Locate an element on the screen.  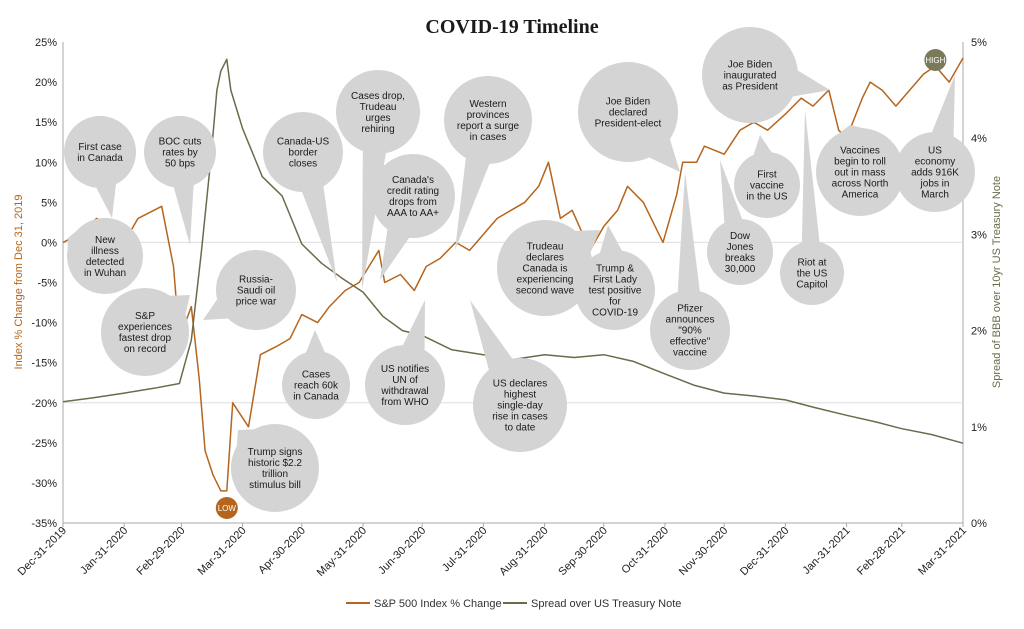
y-tick-label: -35% is located at coordinates (44, 524).